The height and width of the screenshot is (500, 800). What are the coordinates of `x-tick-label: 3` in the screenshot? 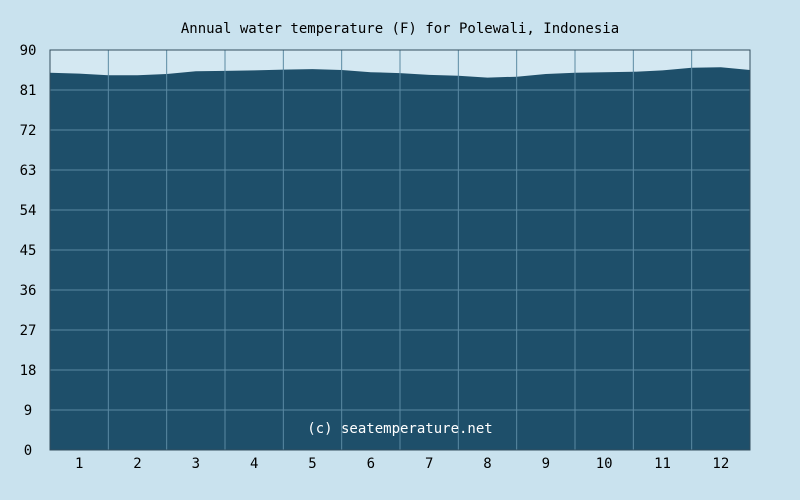 It's located at (196, 464).